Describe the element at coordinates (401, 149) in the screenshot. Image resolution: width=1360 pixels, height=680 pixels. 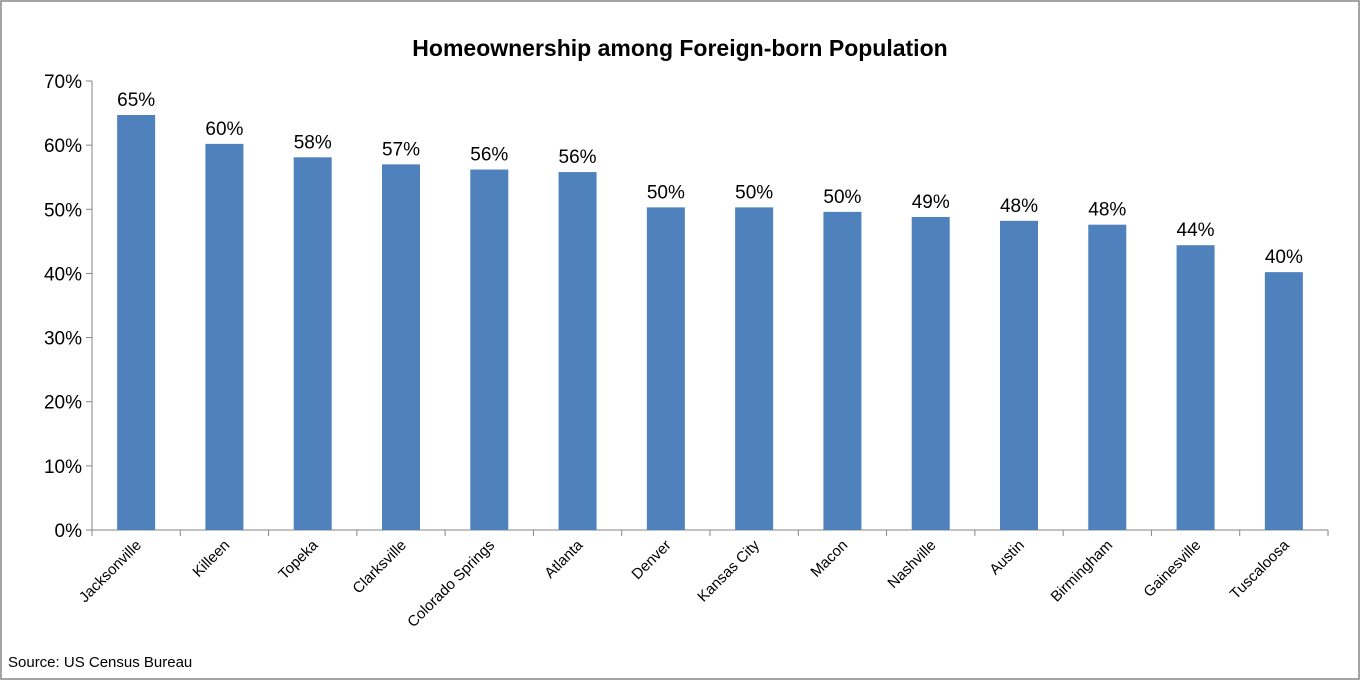
I see `data-label: 57%` at that location.